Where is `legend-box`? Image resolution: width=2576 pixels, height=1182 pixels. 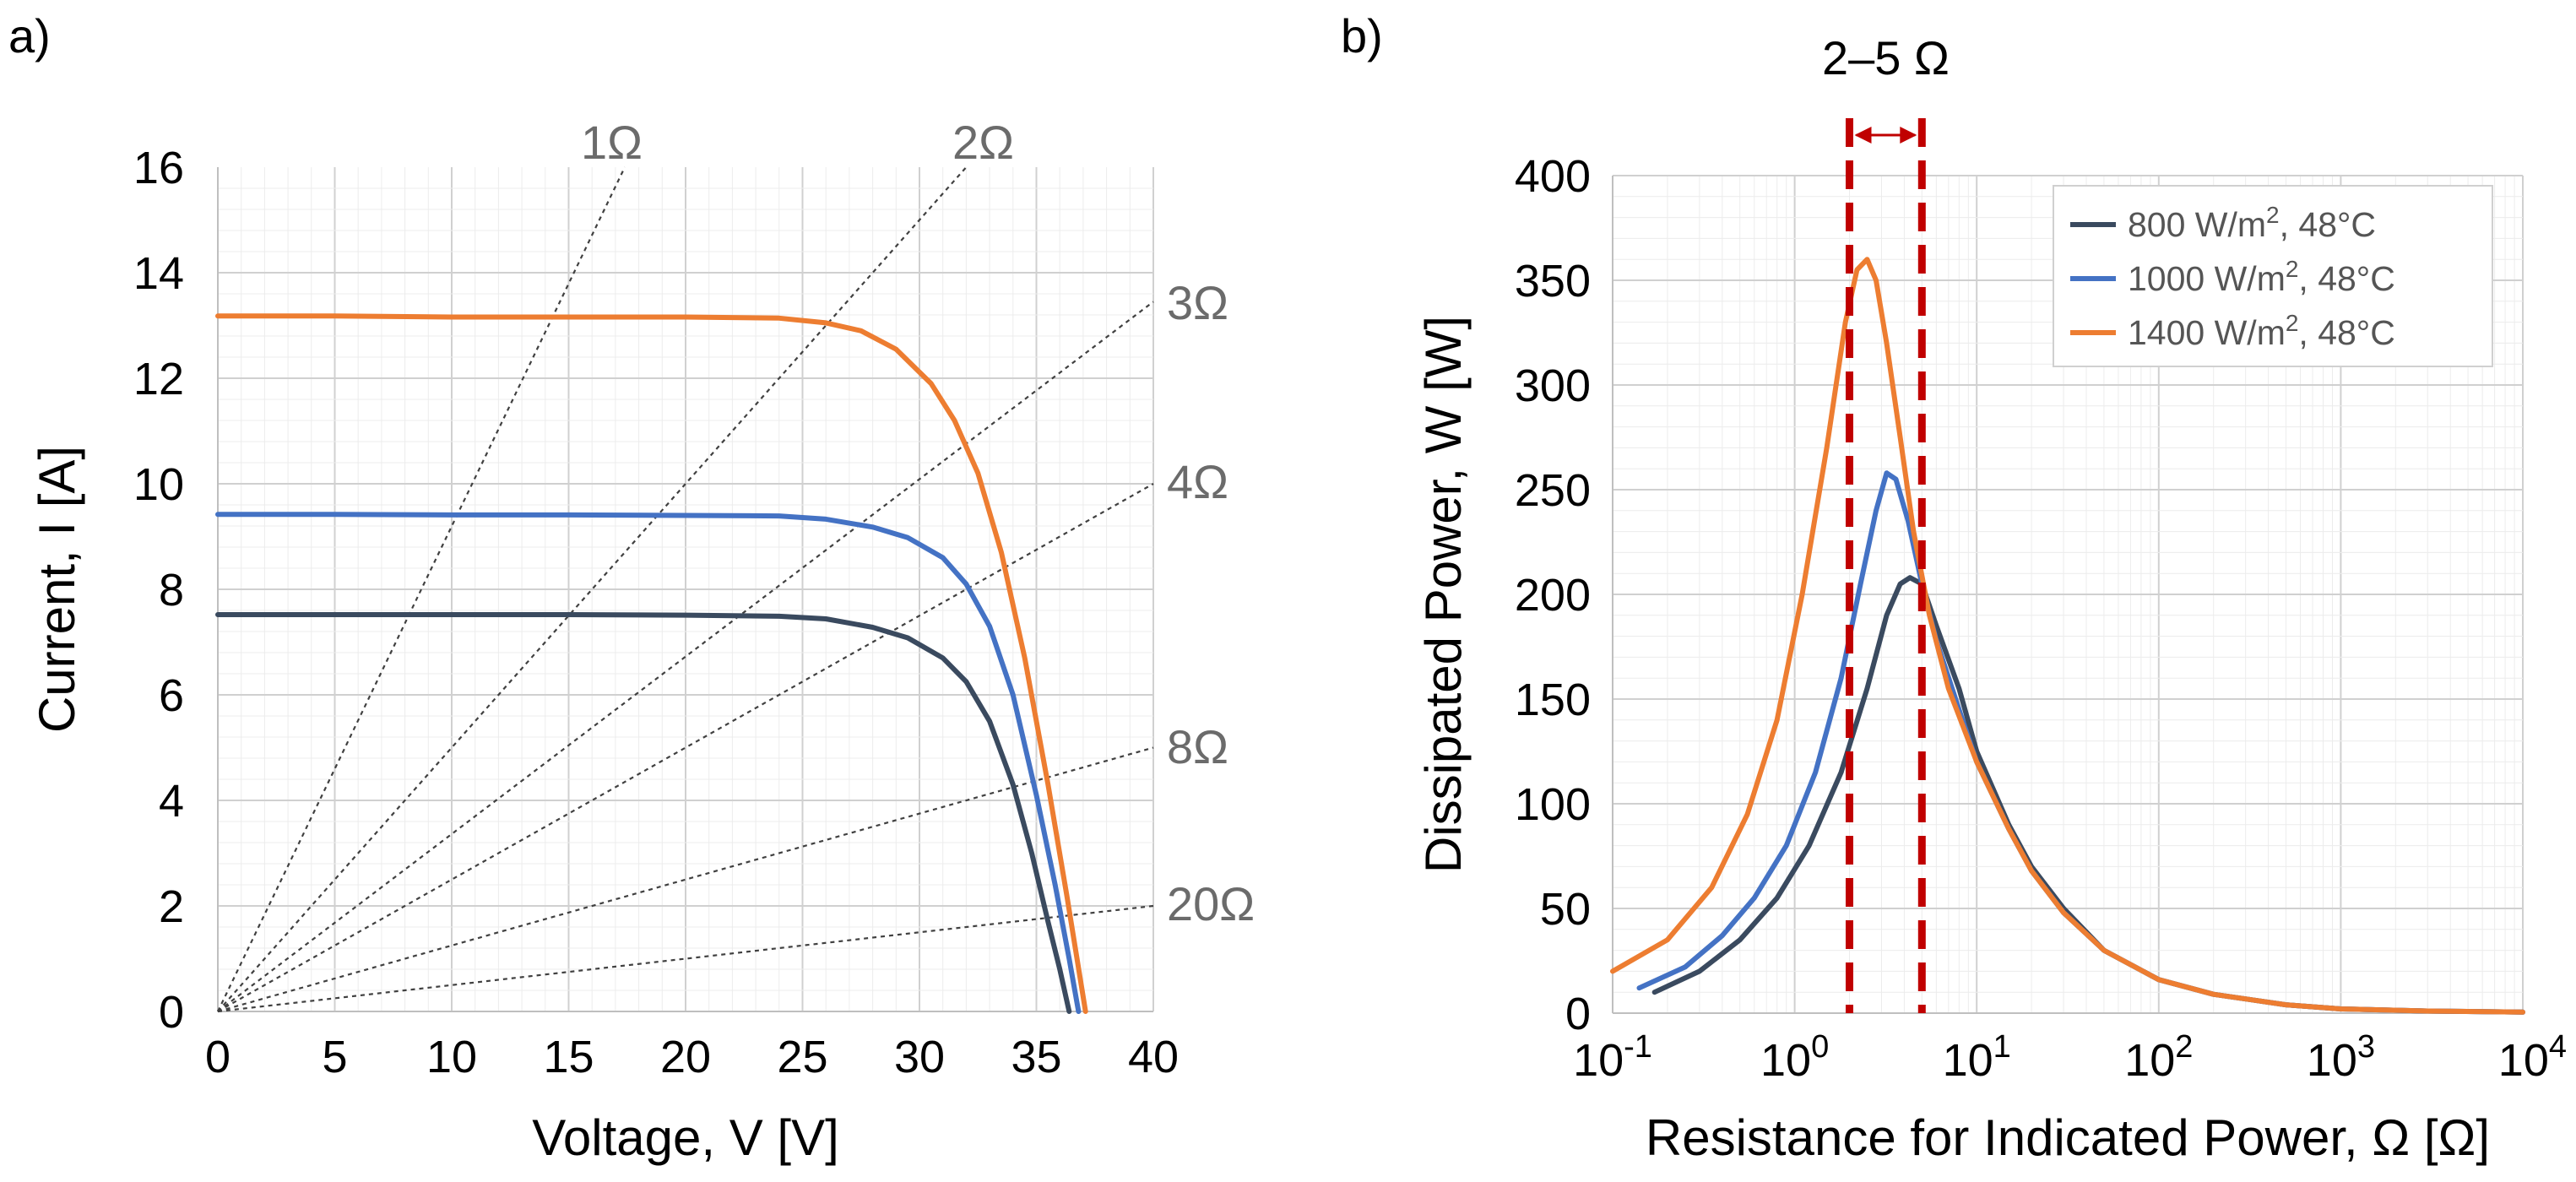 legend-box is located at coordinates (2273, 276).